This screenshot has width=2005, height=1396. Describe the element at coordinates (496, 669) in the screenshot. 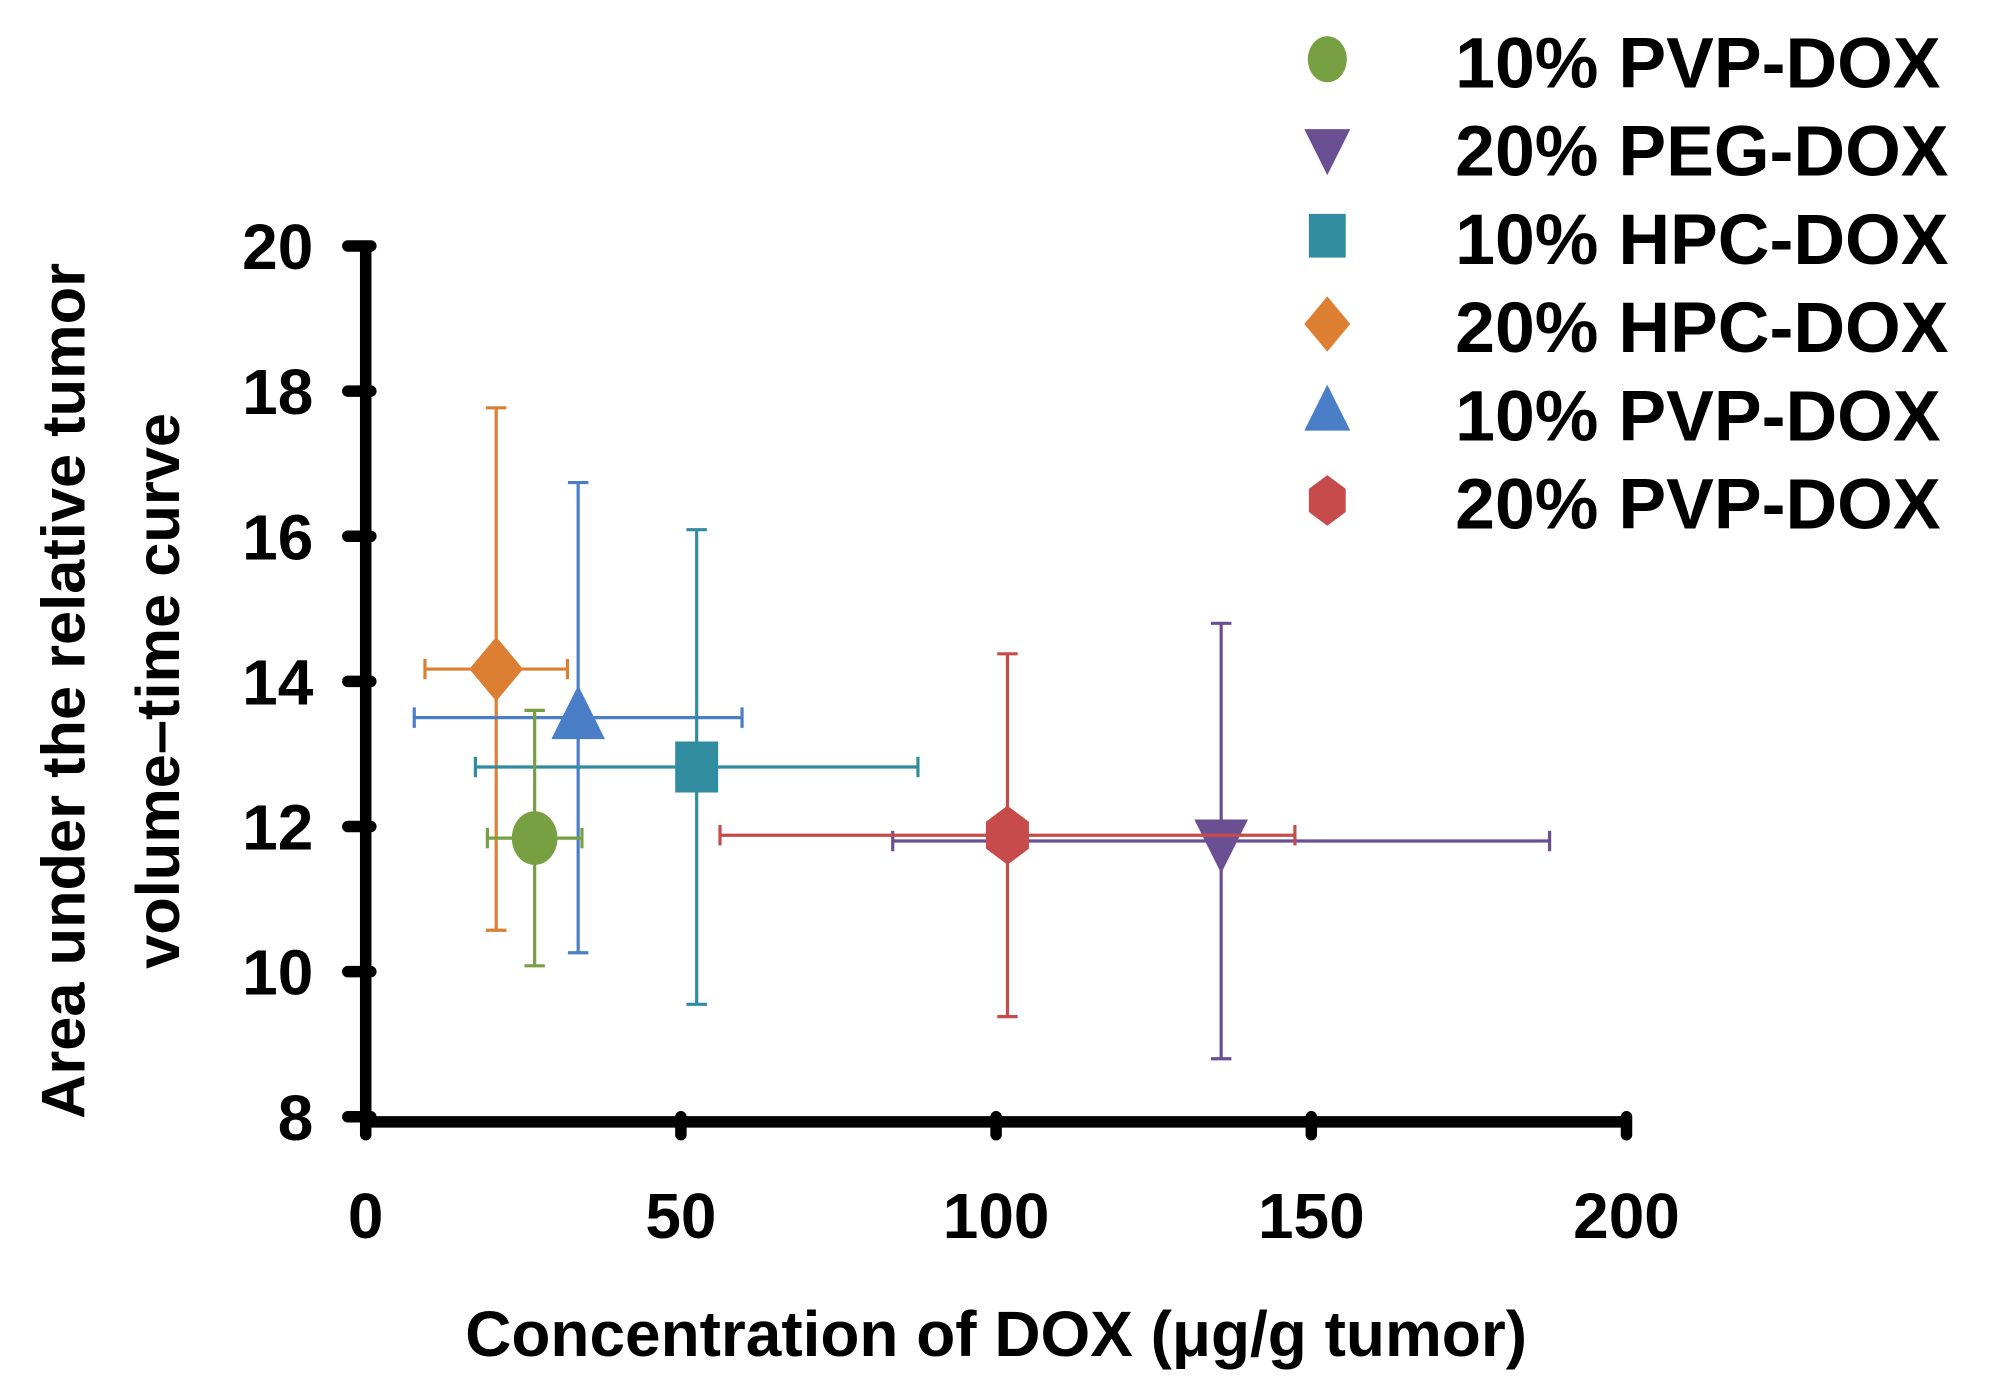

I see `data-point-diamond` at that location.